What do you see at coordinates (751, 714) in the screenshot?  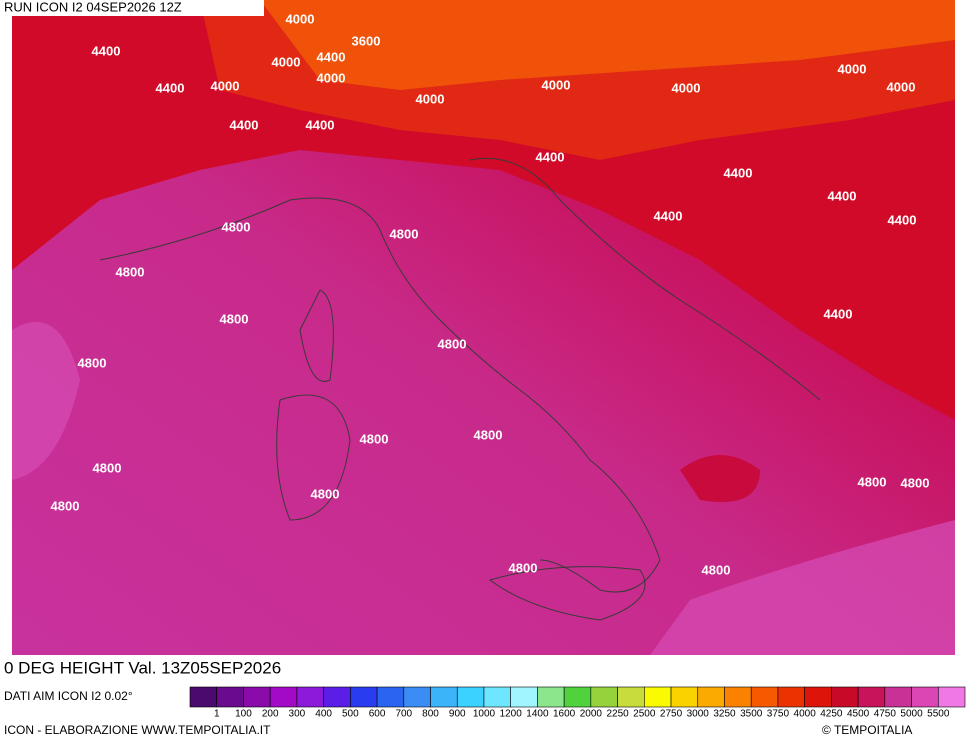 I see `colorbar-label: 3500` at bounding box center [751, 714].